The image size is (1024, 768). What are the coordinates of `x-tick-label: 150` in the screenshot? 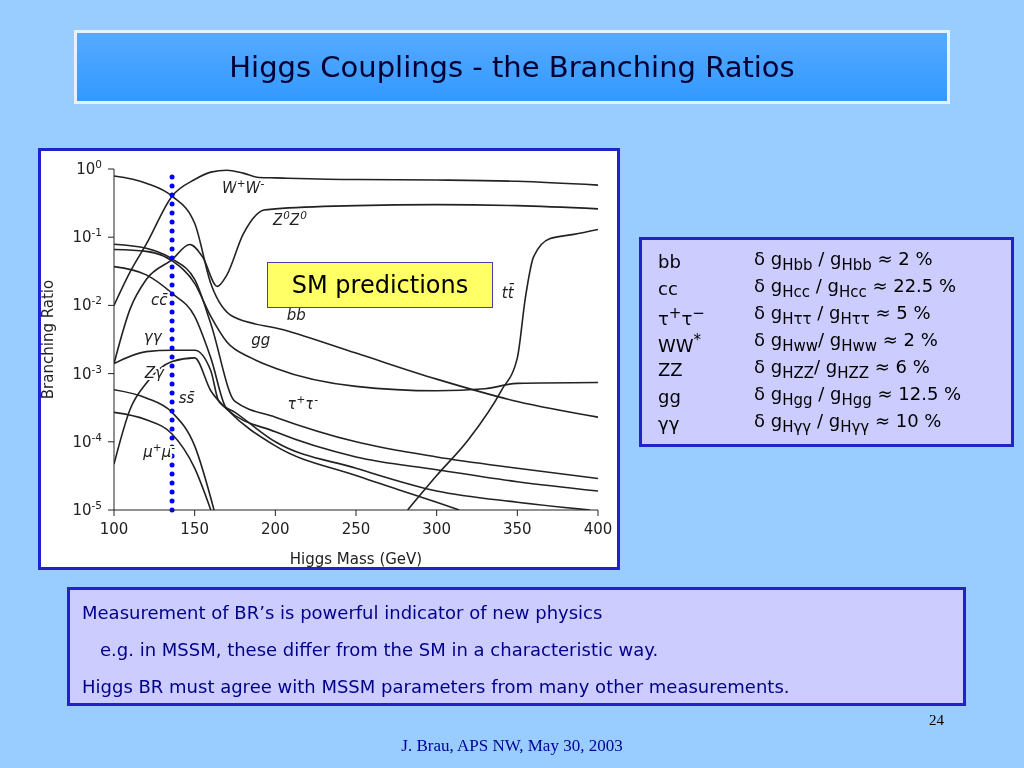 It's located at (194, 529).